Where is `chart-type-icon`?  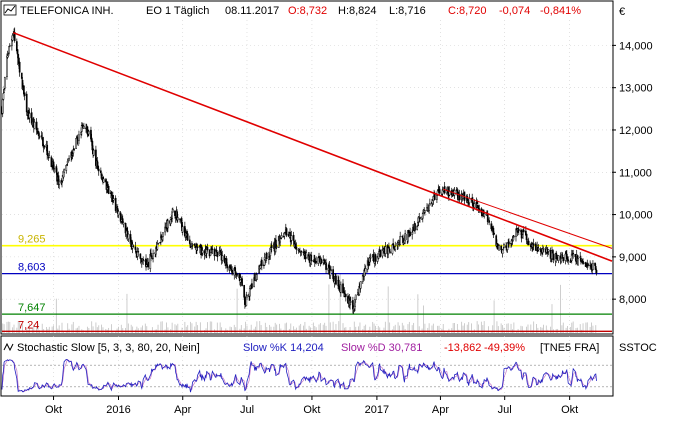 chart-type-icon is located at coordinates (10, 10).